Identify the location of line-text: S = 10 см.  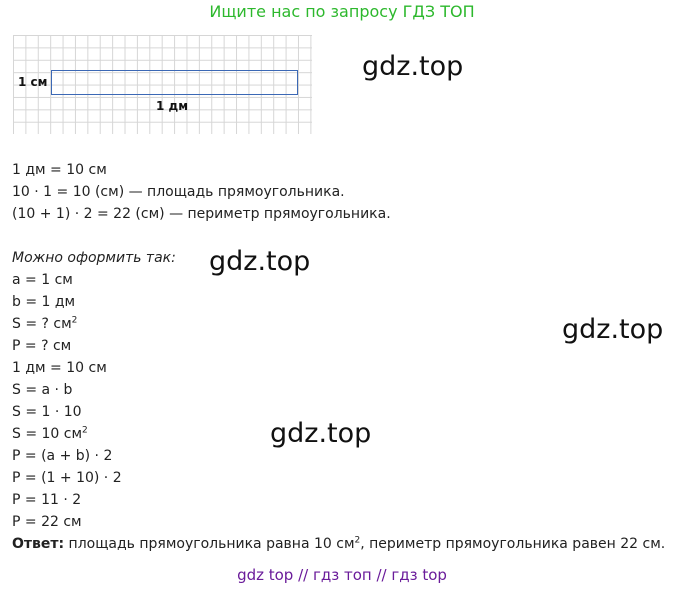
(47, 434).